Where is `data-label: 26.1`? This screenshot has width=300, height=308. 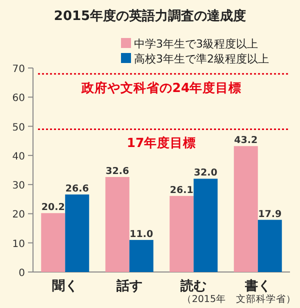 data-label: 26.1 is located at coordinates (182, 190).